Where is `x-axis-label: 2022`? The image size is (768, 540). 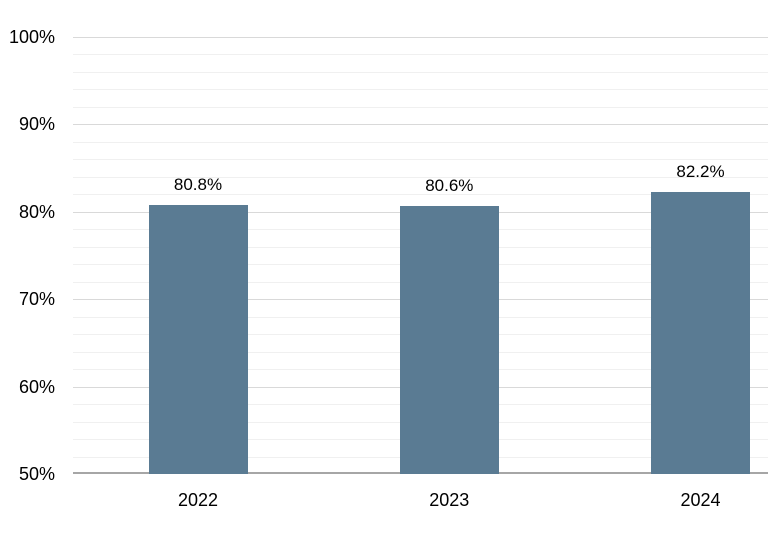 x-axis-label: 2022 is located at coordinates (198, 500).